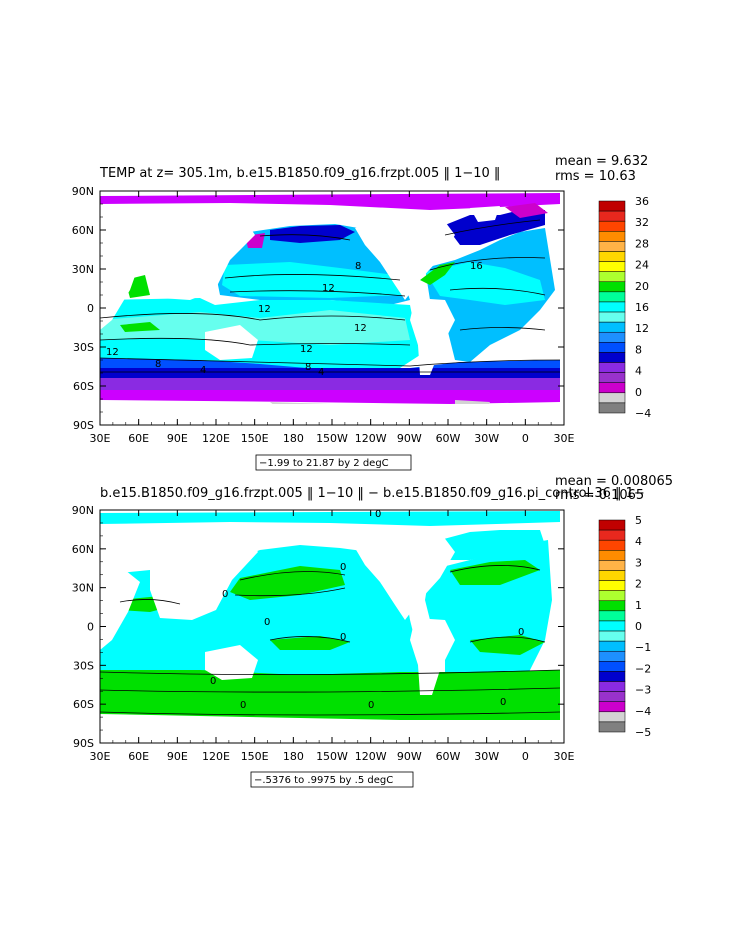 The width and height of the screenshot is (733, 945). What do you see at coordinates (526, 210) in the screenshot?
I see `panel-1-north-atlantic-purple` at bounding box center [526, 210].